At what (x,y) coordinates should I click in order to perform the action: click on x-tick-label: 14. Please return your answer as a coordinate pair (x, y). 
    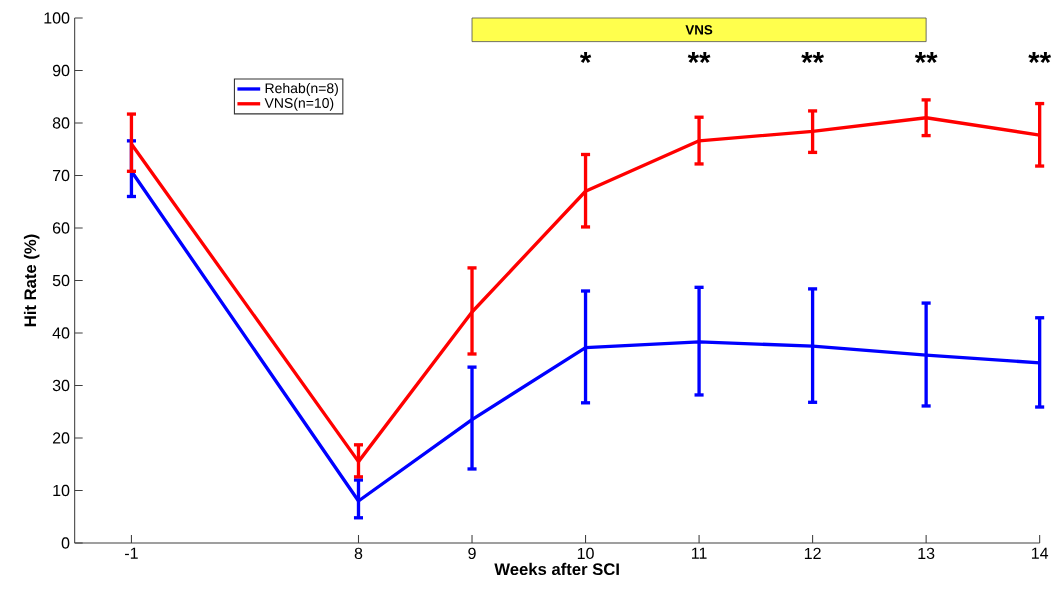
    Looking at the image, I should click on (1040, 553).